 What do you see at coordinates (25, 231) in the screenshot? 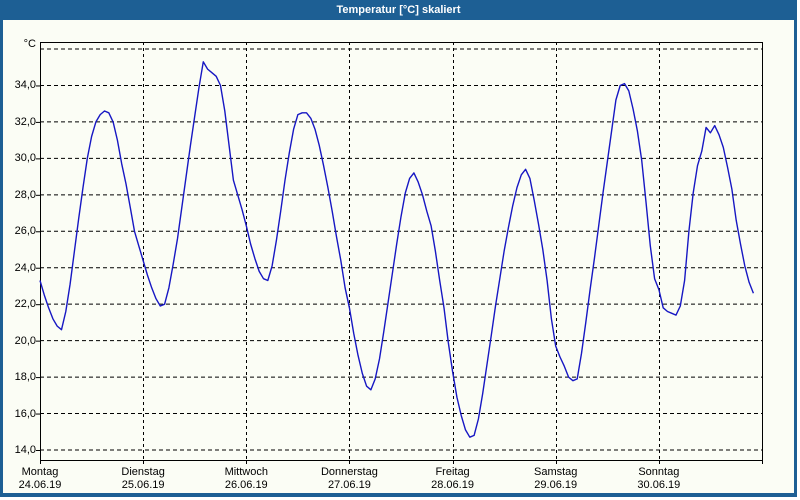
I see `y-tick-label: 26,0` at bounding box center [25, 231].